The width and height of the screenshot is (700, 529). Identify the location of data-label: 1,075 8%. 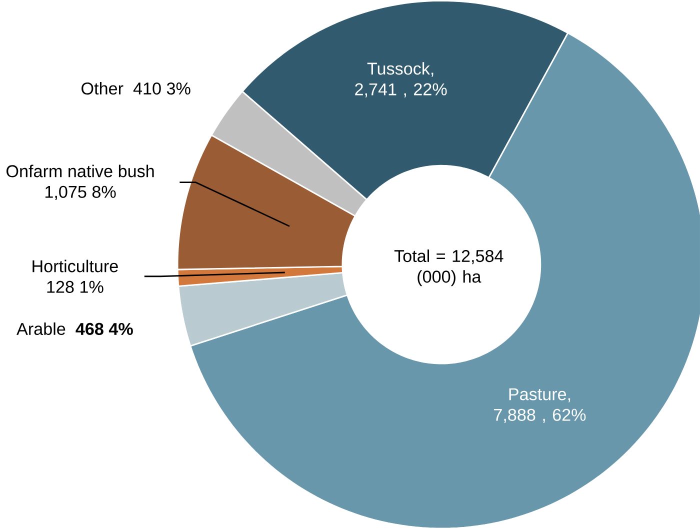
(80, 193).